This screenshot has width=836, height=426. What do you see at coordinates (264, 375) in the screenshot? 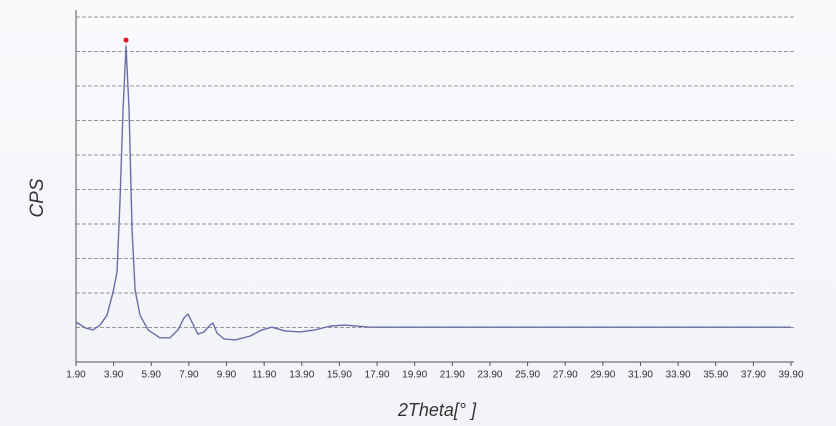
I see `x-tick-label: 11.90` at bounding box center [264, 375].